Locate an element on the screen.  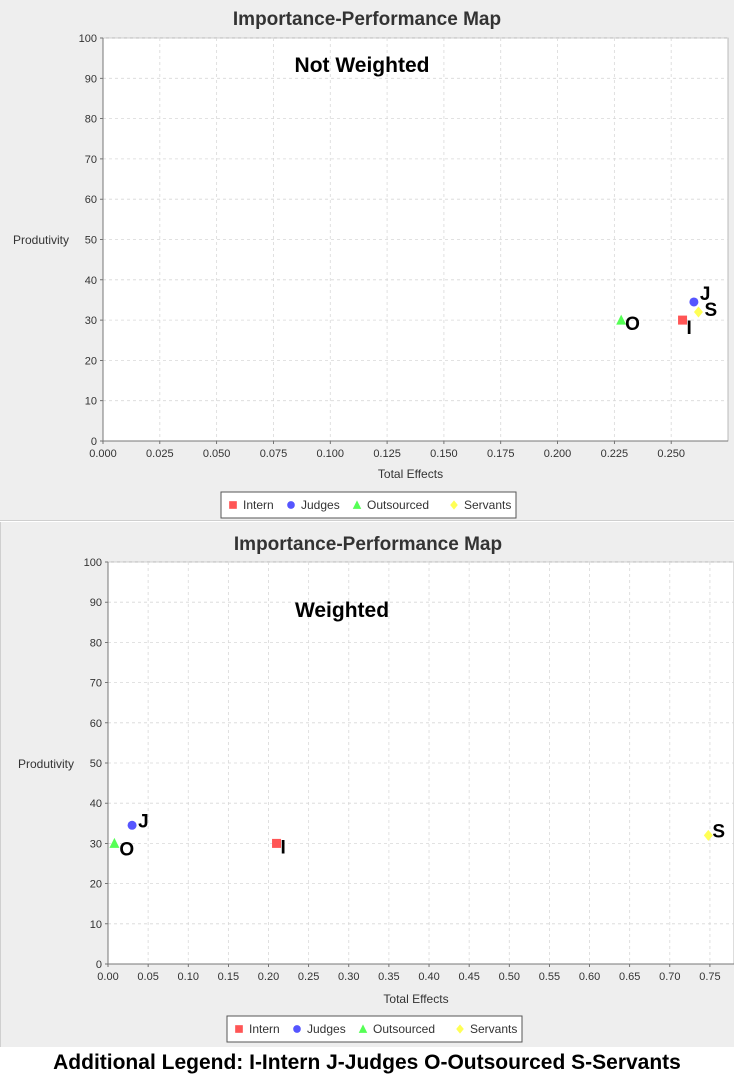
chart-annotation: Not Weighted is located at coordinates (362, 65).